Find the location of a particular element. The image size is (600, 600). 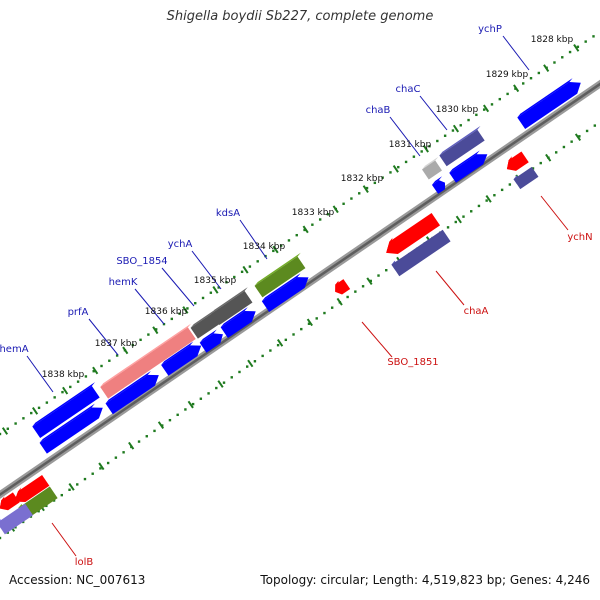

leader-hemA is located at coordinates (40, 374).